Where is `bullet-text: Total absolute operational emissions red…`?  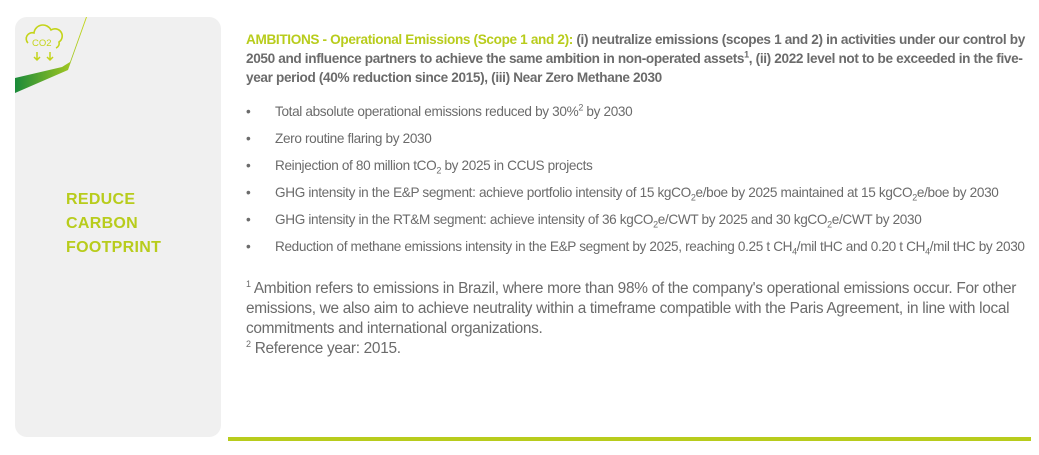 bullet-text: Total absolute operational emissions red… is located at coordinates (427, 111).